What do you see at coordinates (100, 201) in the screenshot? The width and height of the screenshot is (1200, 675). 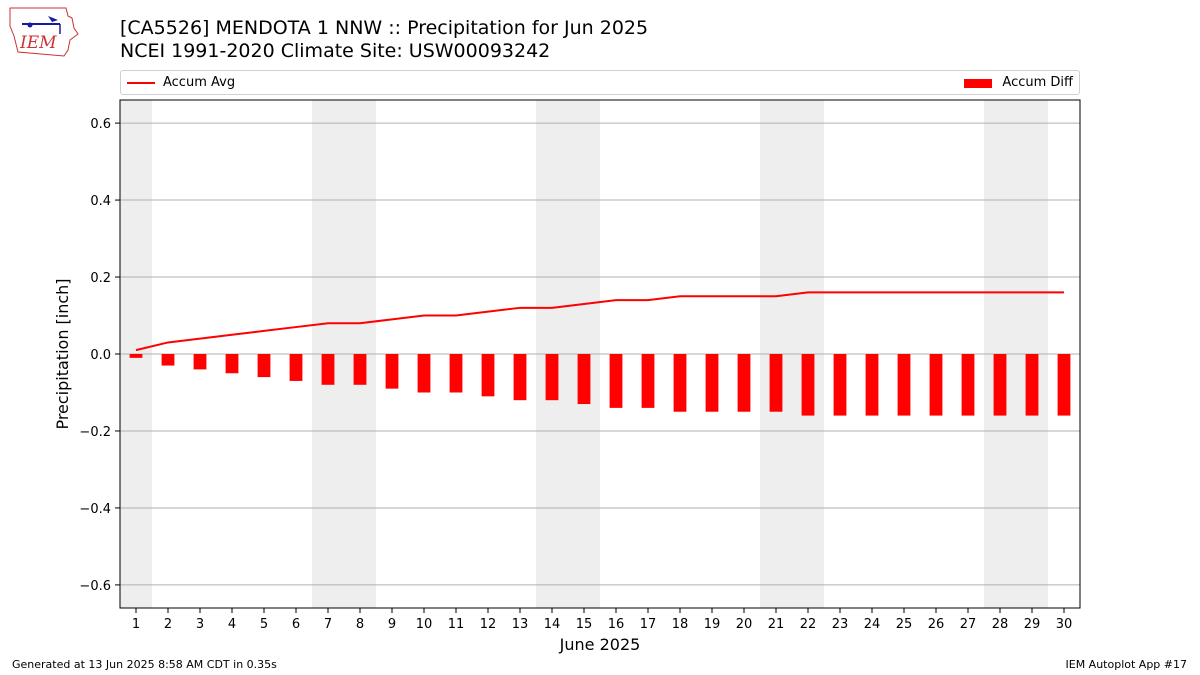 I see `y-tick-label: 0.4` at bounding box center [100, 201].